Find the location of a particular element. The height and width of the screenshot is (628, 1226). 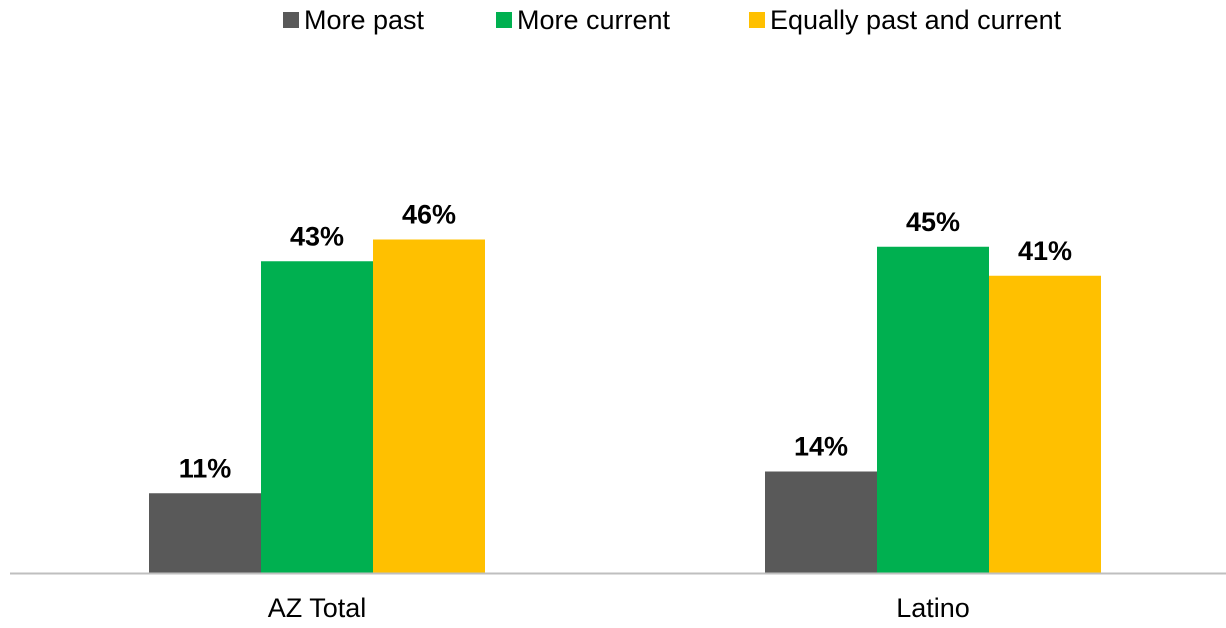

data-label-more-past-latino: 14% is located at coordinates (821, 447).